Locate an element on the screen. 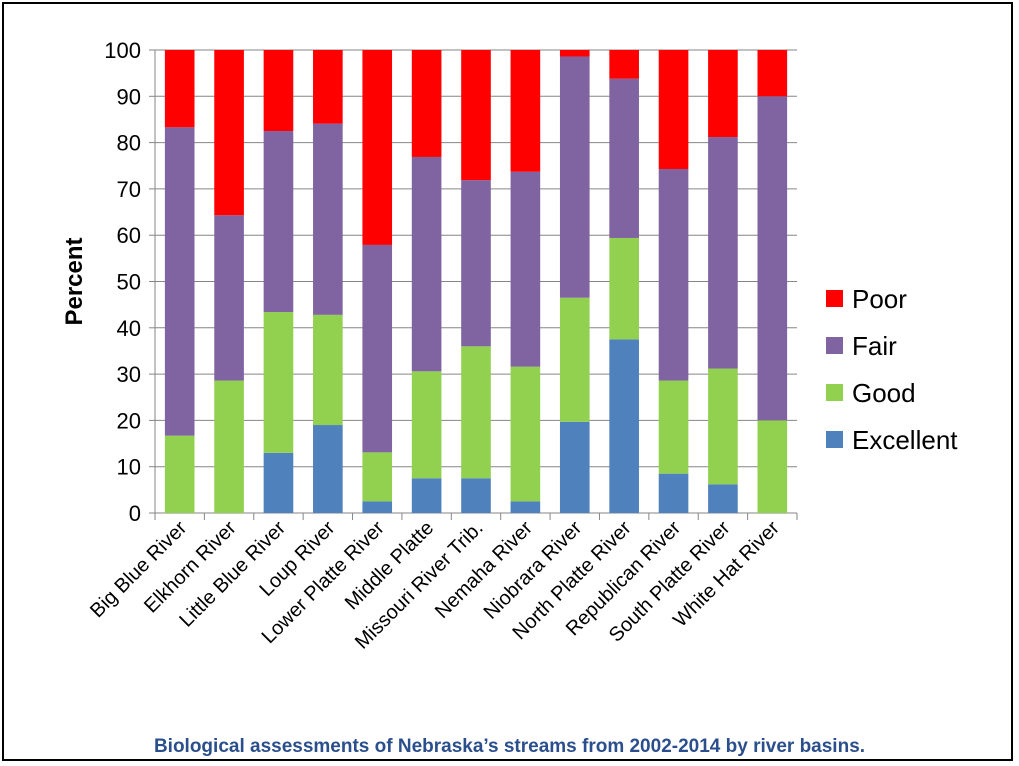 This screenshot has height=766, width=1019. legend-swatch-poor is located at coordinates (834, 298).